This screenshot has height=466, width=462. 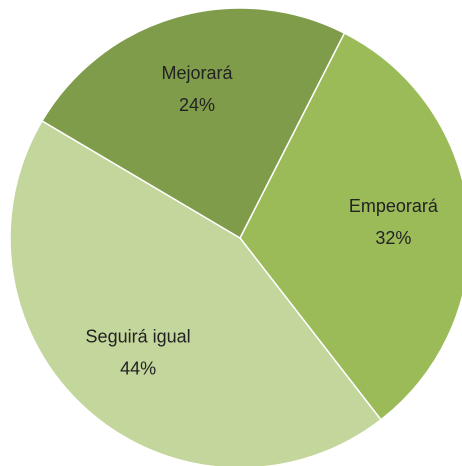 I want to click on slice-value: 24%, so click(x=197, y=105).